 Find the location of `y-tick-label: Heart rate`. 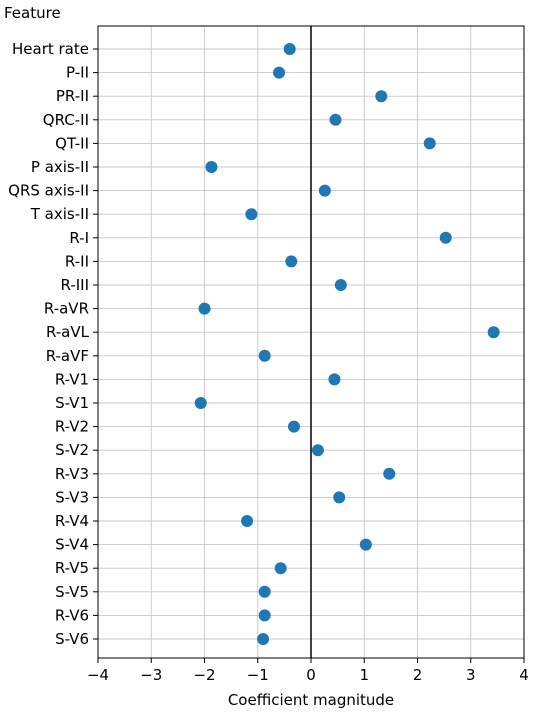

y-tick-label: Heart rate is located at coordinates (50, 49).